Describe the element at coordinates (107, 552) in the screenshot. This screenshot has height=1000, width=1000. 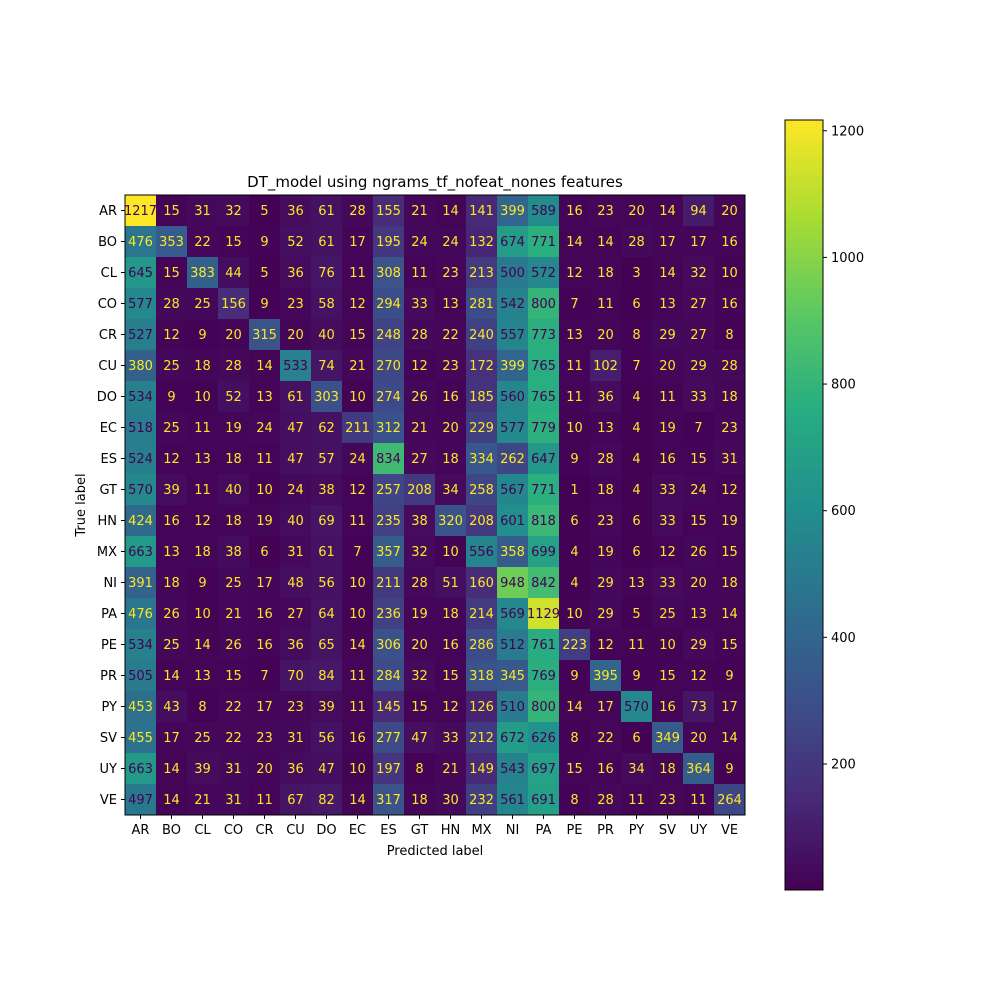
I see `y-tick-label: MX` at that location.